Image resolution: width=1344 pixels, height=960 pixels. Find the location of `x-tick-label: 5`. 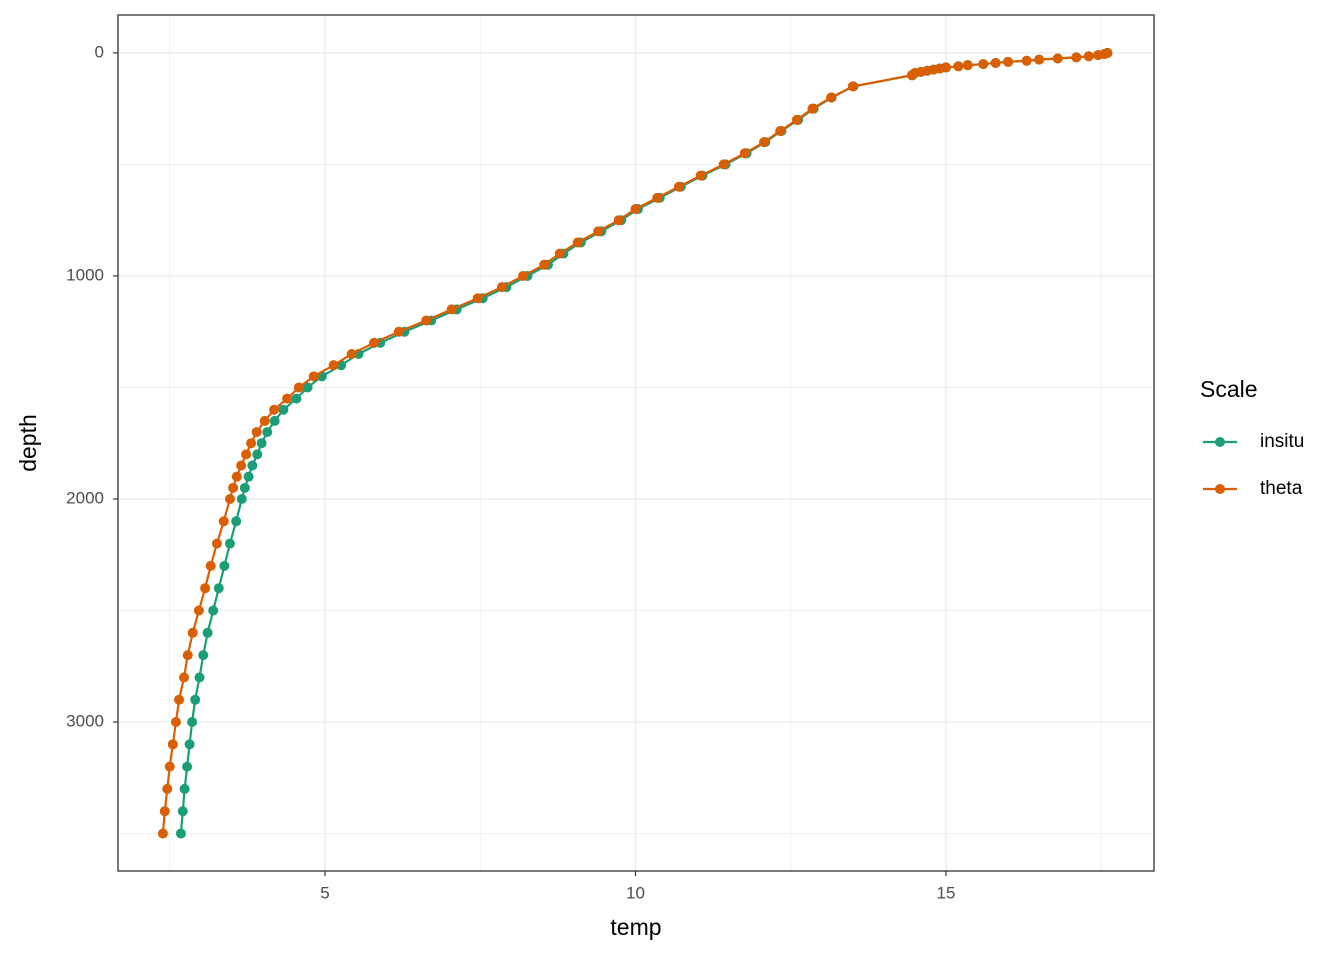

x-tick-label: 5 is located at coordinates (324, 892).